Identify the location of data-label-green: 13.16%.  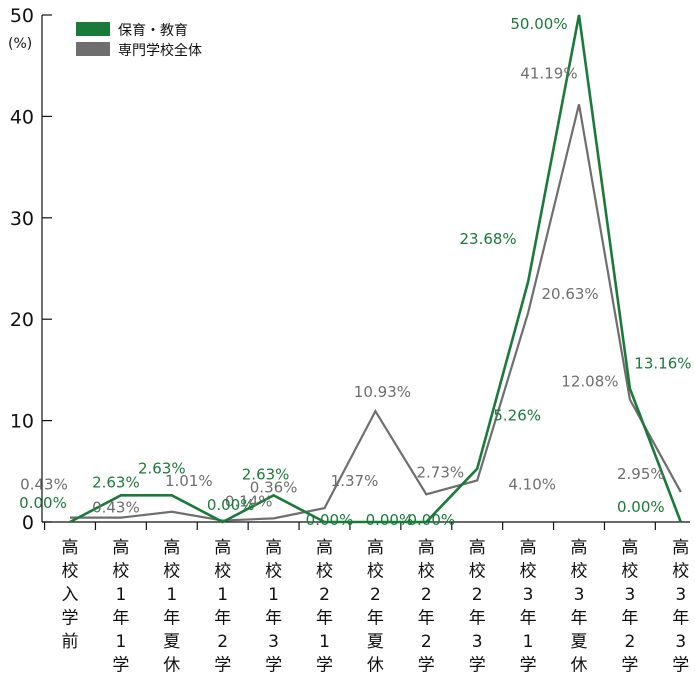
(662, 364).